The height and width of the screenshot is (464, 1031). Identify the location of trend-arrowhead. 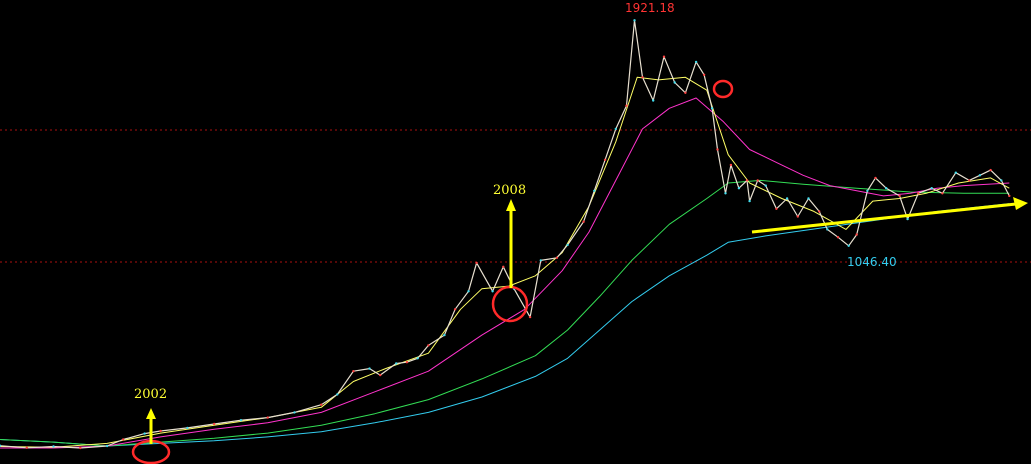
(1020, 203).